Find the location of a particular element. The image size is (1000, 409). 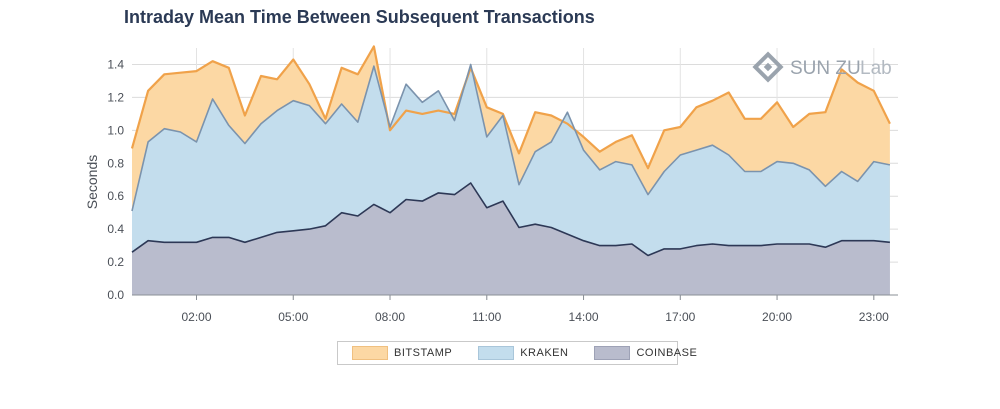

y-tick-labels: 0.0 0.2 0.4 0.6 0.8 1.0 1.2 1.4 is located at coordinates (115, 179).